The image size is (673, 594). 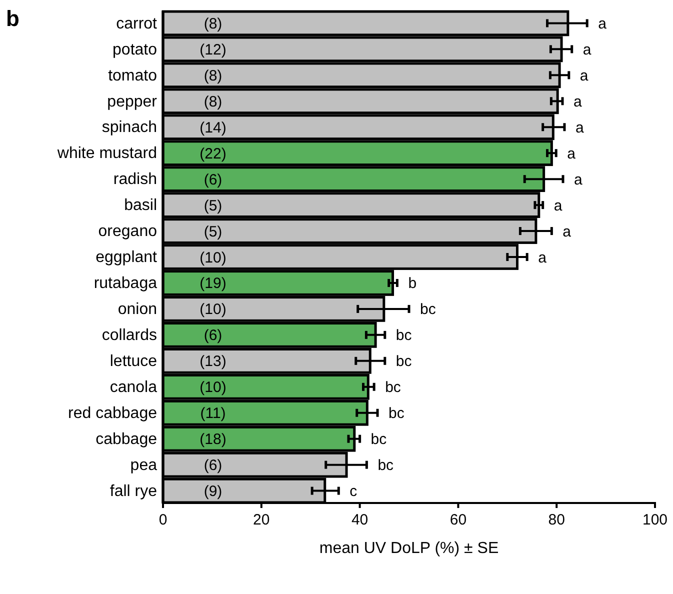 What do you see at coordinates (163, 520) in the screenshot?
I see `x-tick-label: 0` at bounding box center [163, 520].